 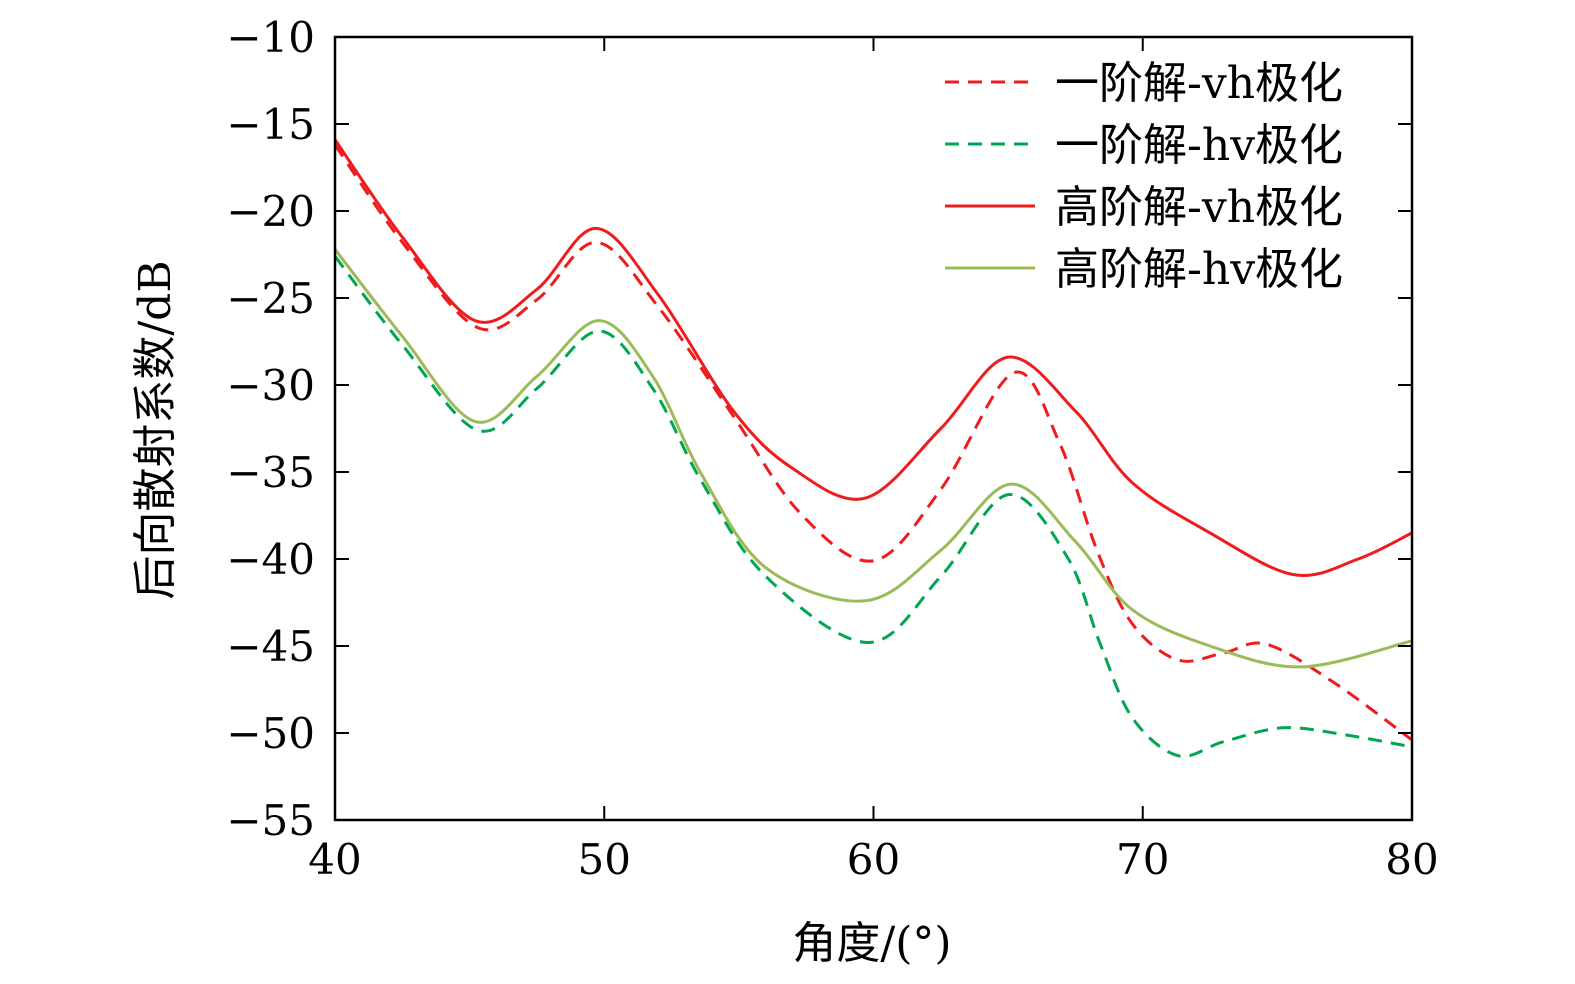 I want to click on y-tick-label: −20, so click(x=270, y=211).